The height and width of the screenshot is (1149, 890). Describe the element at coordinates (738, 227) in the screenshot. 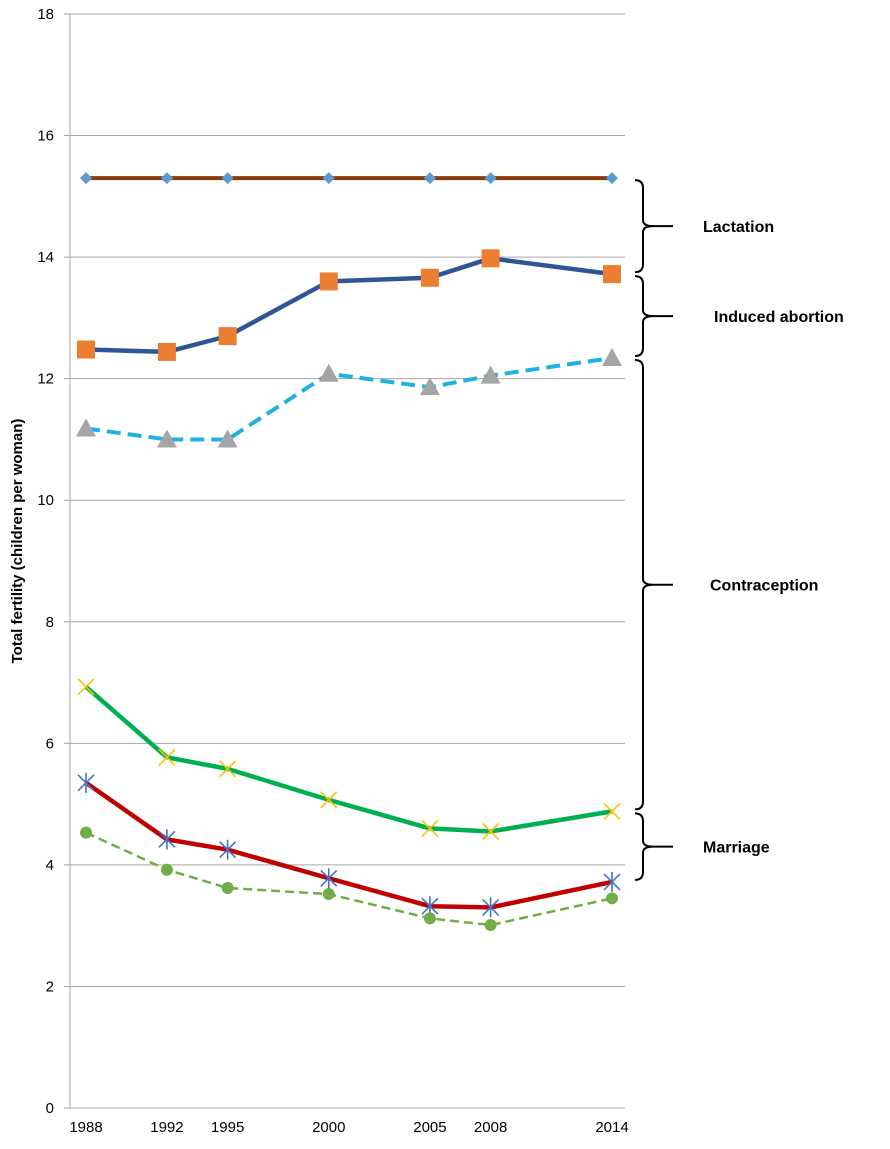

I see `bracket-label-1: Lactation` at that location.